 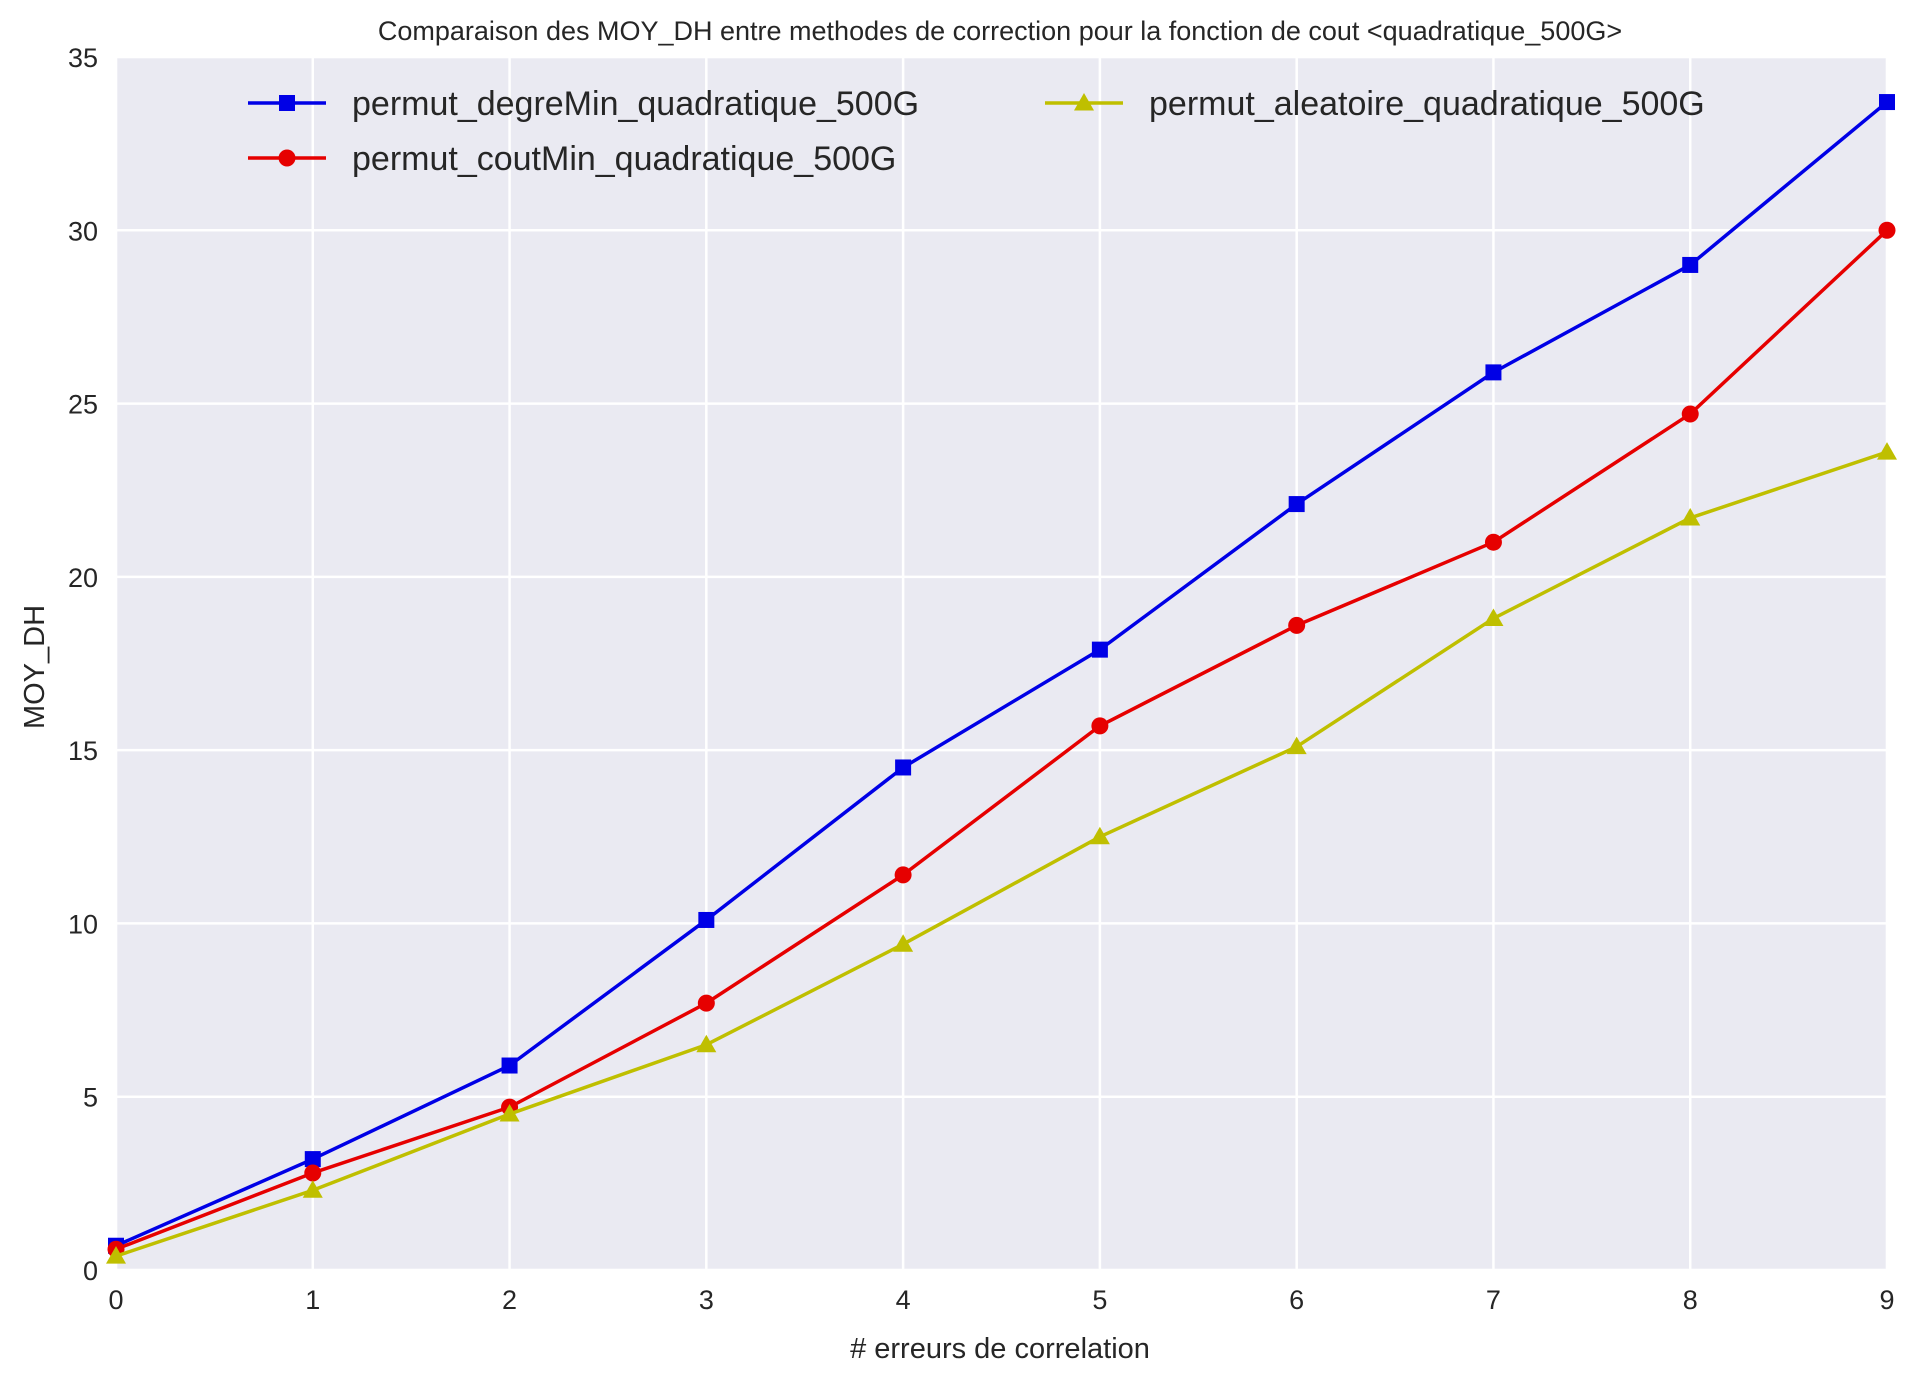 What do you see at coordinates (1001, 1300) in the screenshot?
I see `x-axis-ticks: 0 1 2 3 4 5 6 7 8 9` at bounding box center [1001, 1300].